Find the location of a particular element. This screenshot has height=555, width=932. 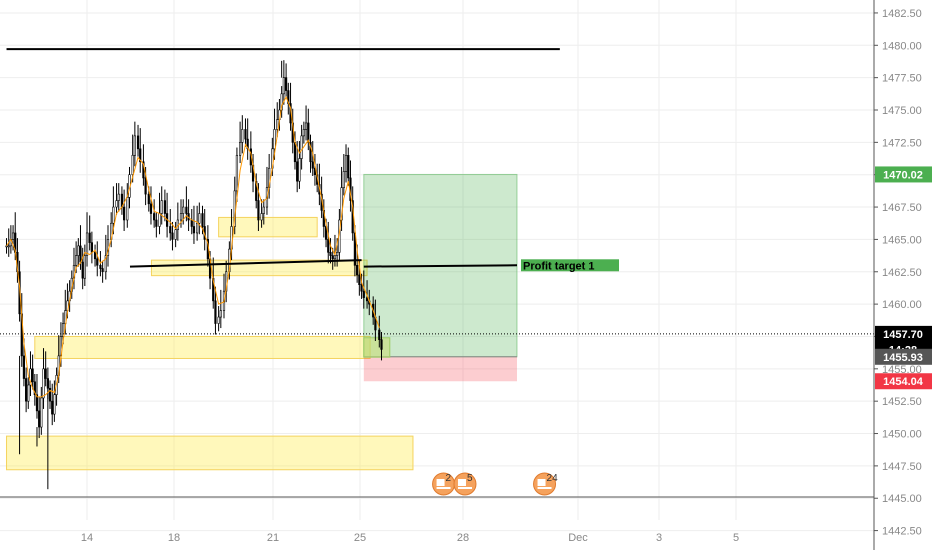

y-tick-label: 1482.50 is located at coordinates (902, 14).